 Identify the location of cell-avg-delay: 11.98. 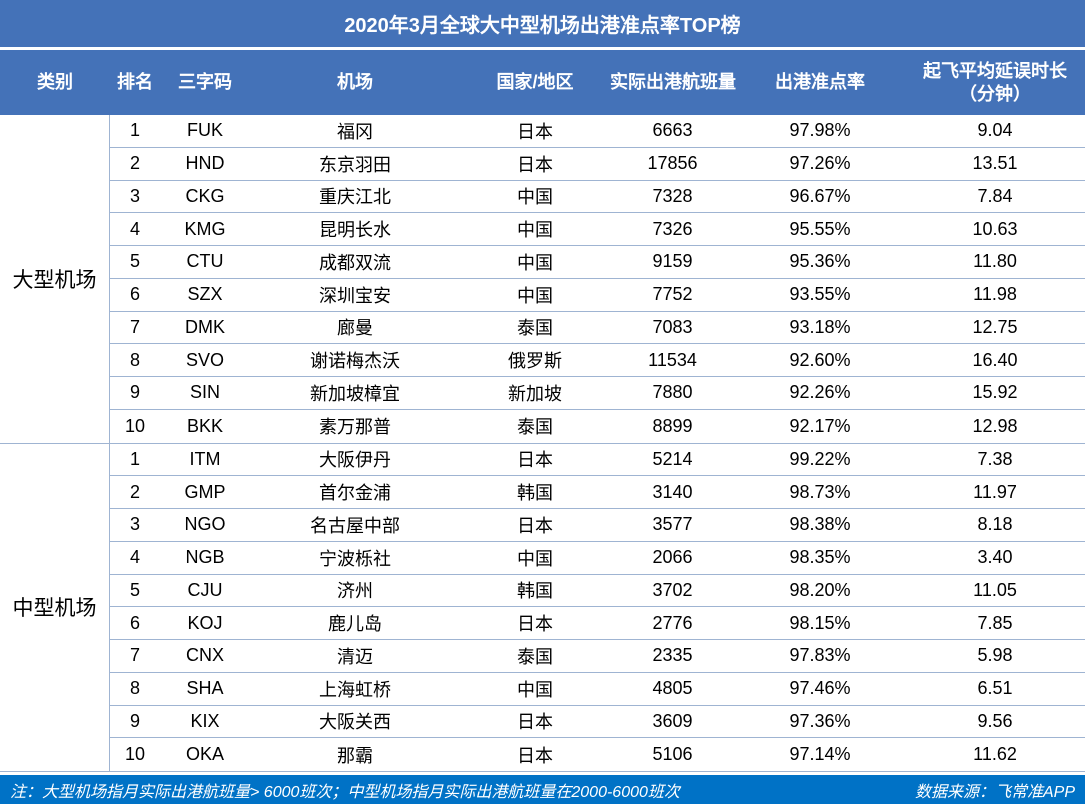
(995, 294).